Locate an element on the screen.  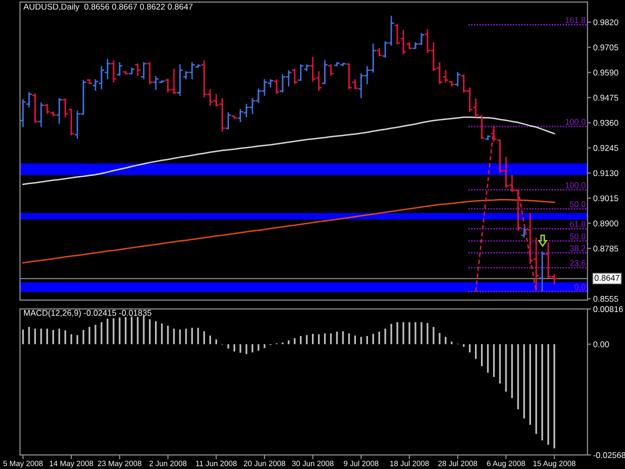
annotation: 23.6 is located at coordinates (578, 263).